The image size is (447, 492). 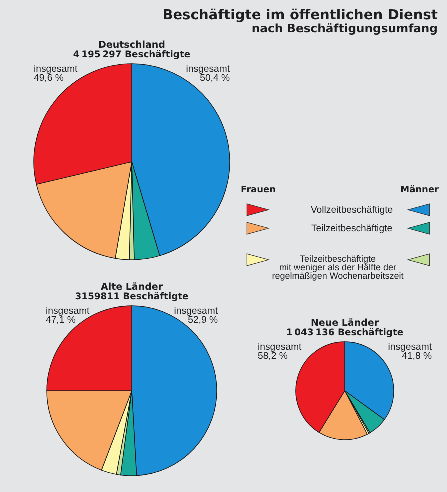 I want to click on text: insgesamt 52,9 %, so click(x=196, y=316).